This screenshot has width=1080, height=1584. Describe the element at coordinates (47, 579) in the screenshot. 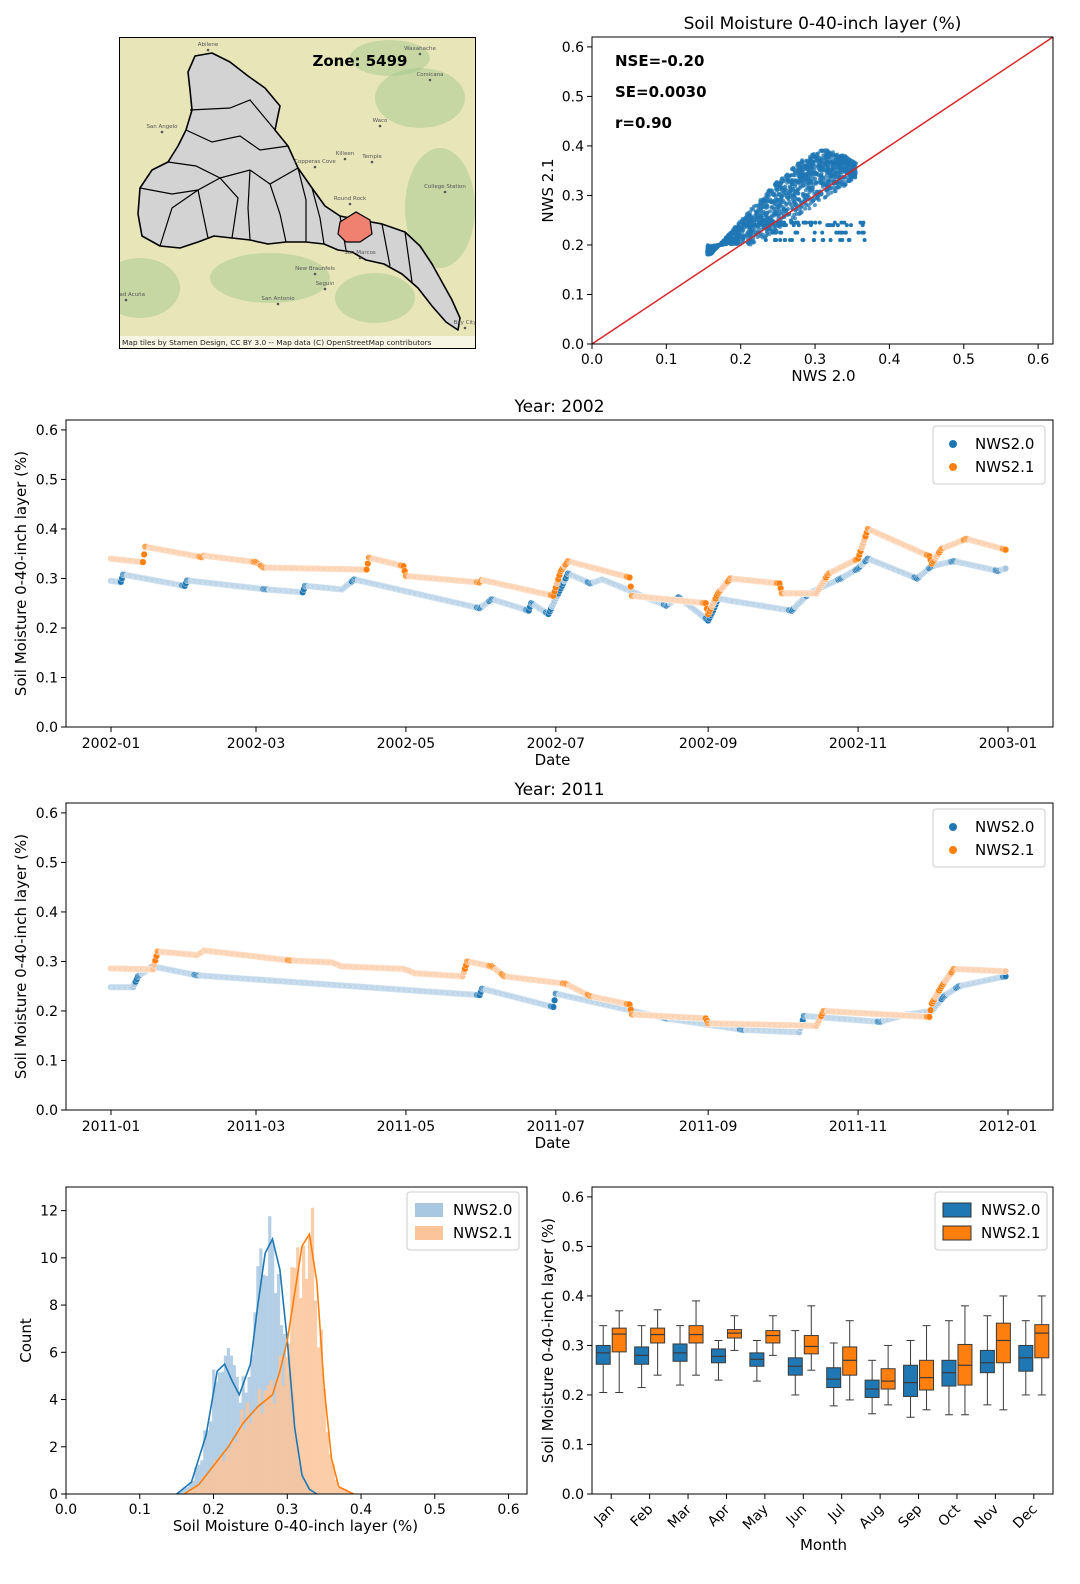

I see `ts2002-ytick-label: 0.3` at that location.